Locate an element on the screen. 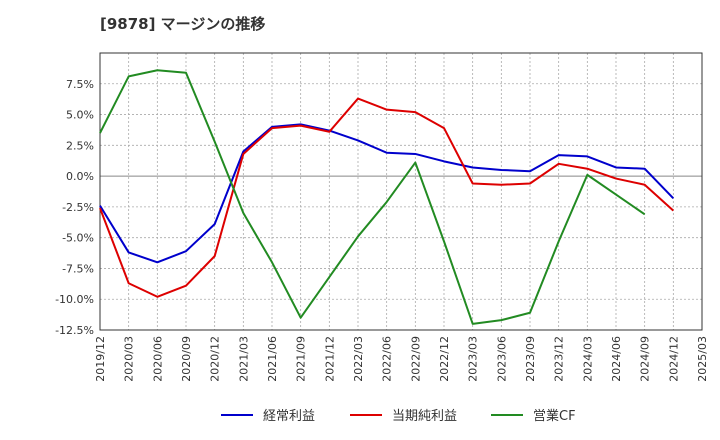  x-tick-label: 2022/03 is located at coordinates (358, 359).